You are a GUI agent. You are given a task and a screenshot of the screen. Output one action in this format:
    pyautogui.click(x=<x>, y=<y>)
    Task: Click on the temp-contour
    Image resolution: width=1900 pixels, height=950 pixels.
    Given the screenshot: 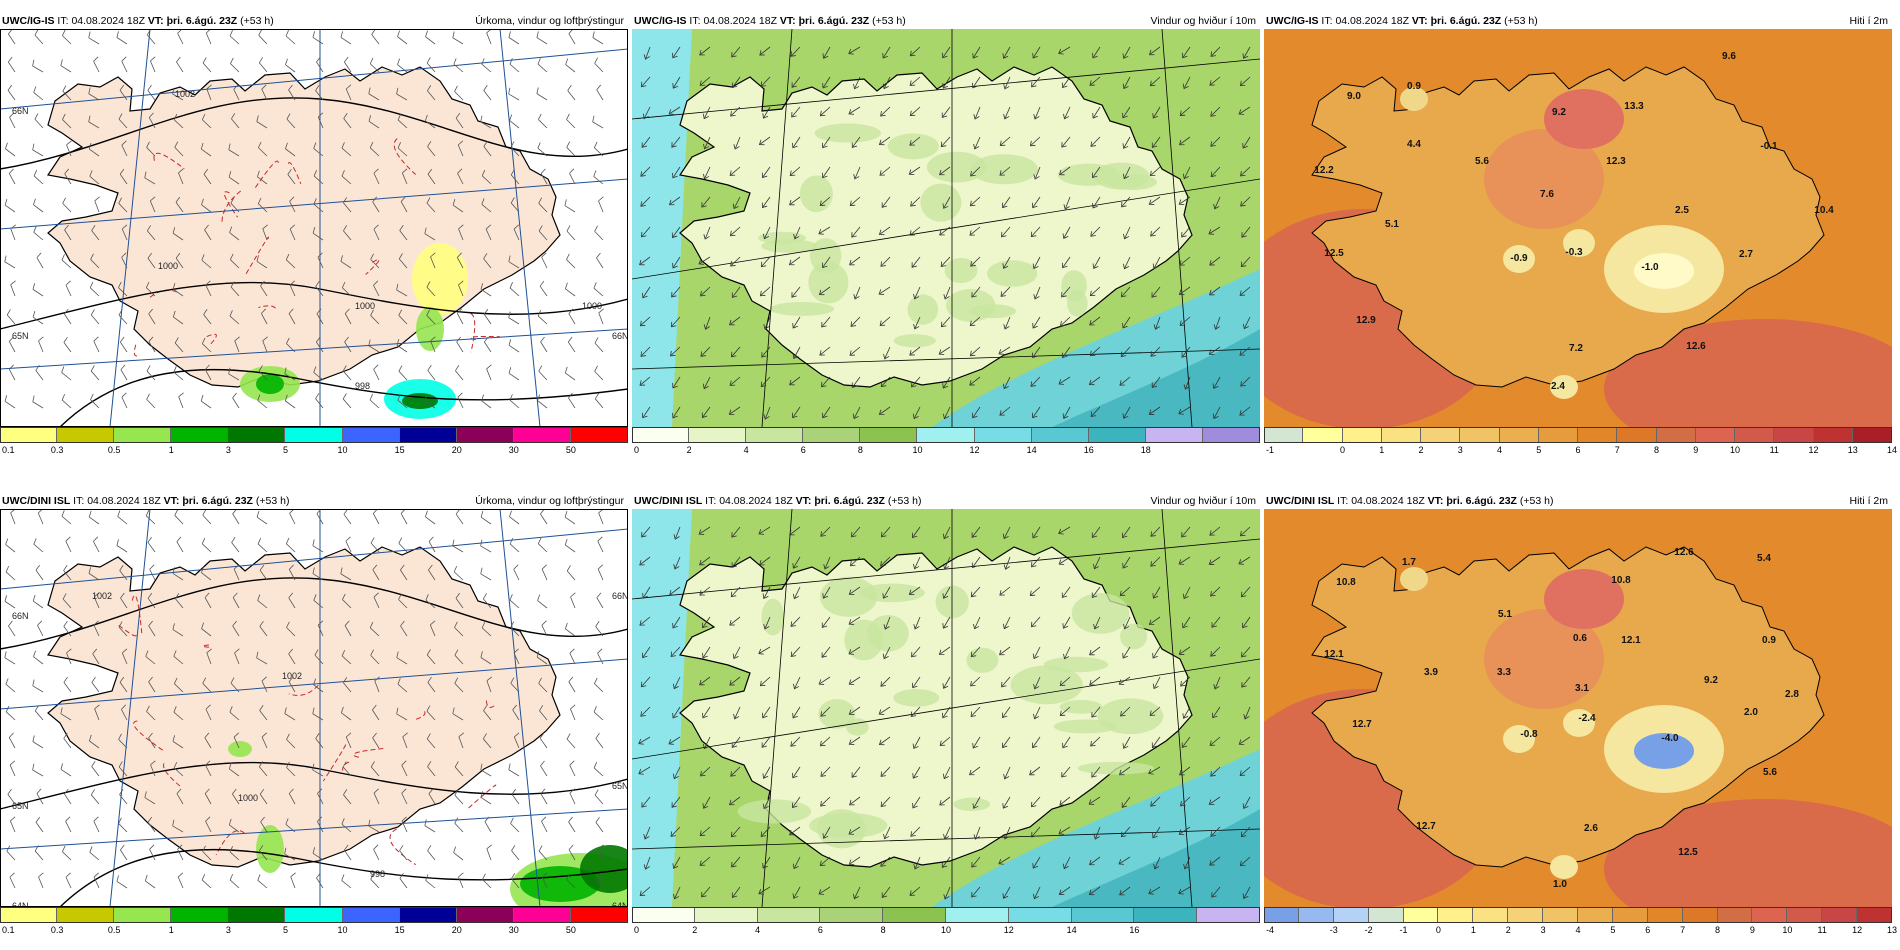 What is the action you would take?
    pyautogui.click(x=334, y=763)
    